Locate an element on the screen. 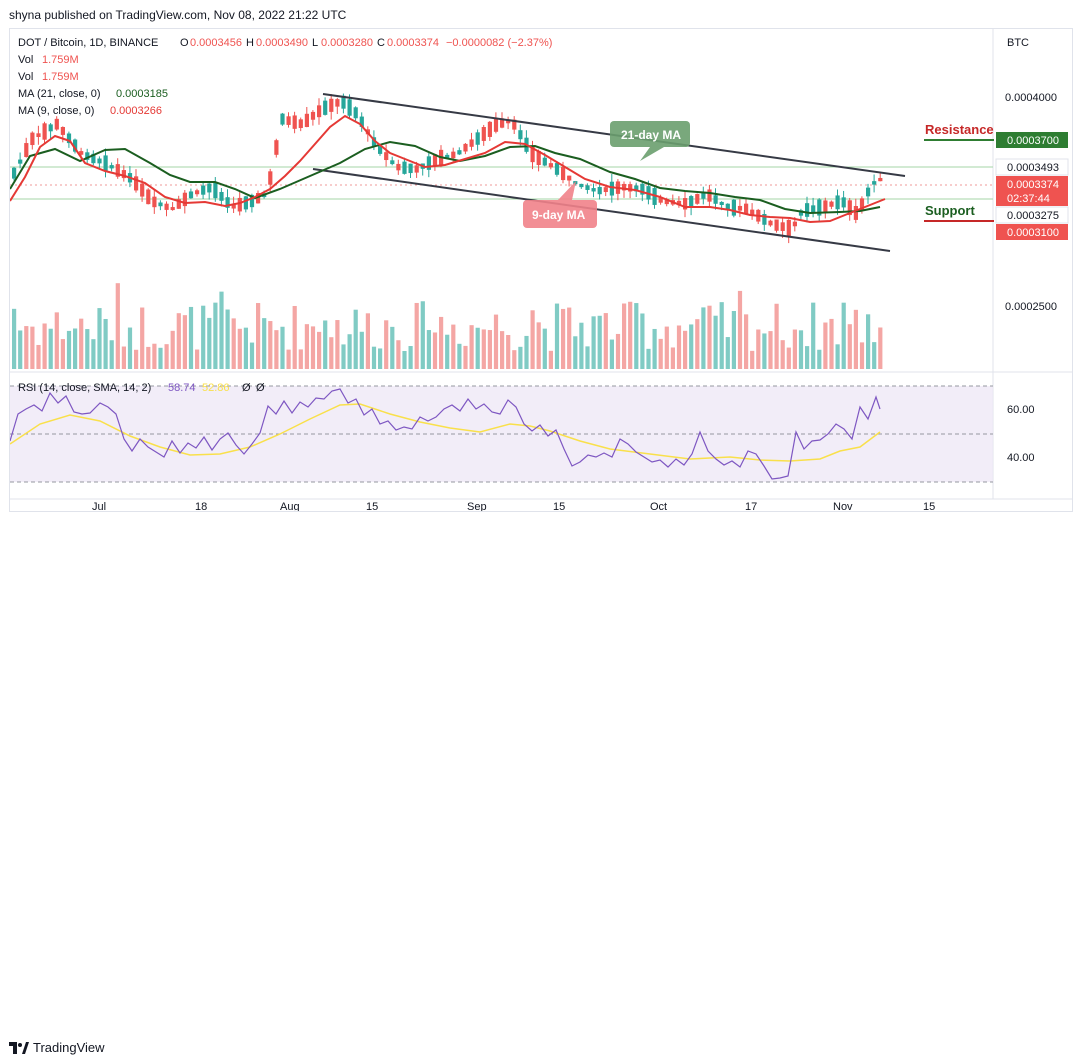 The image size is (1078, 1057). resistance-badge is located at coordinates (1032, 140).